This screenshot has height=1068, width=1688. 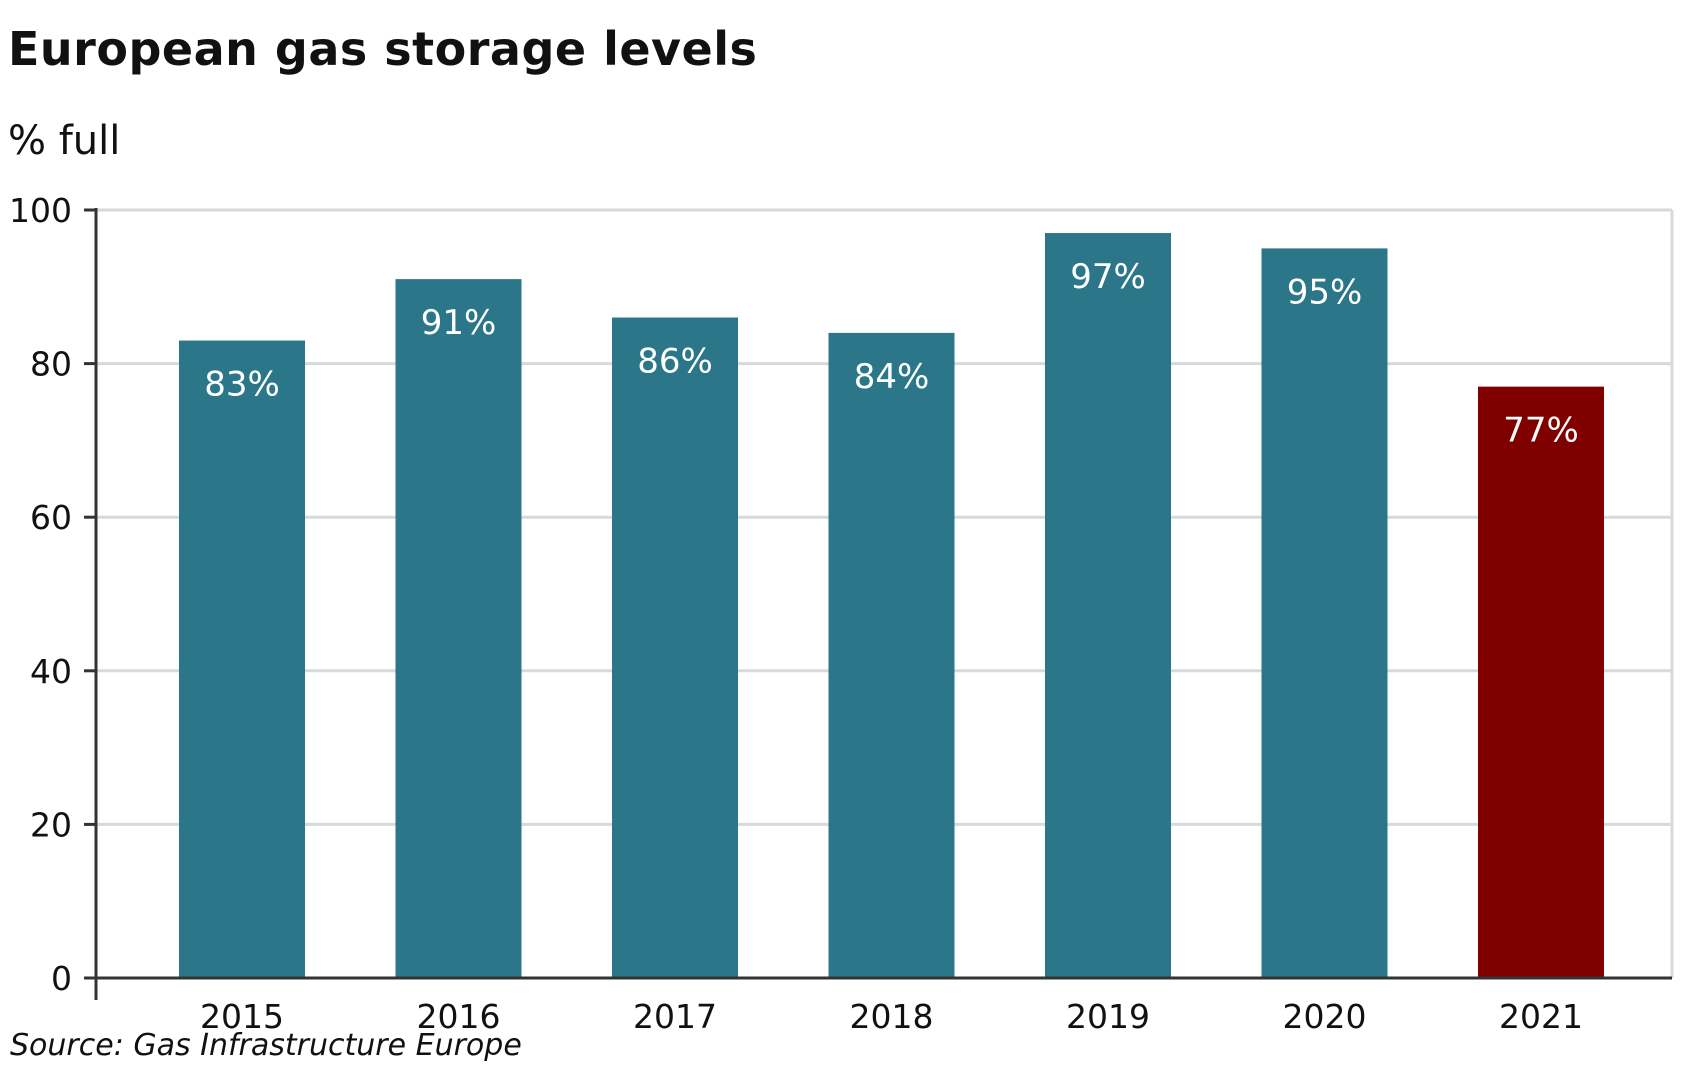 I want to click on source-note: Source: Gas Infrastructure Europe, so click(x=266, y=1045).